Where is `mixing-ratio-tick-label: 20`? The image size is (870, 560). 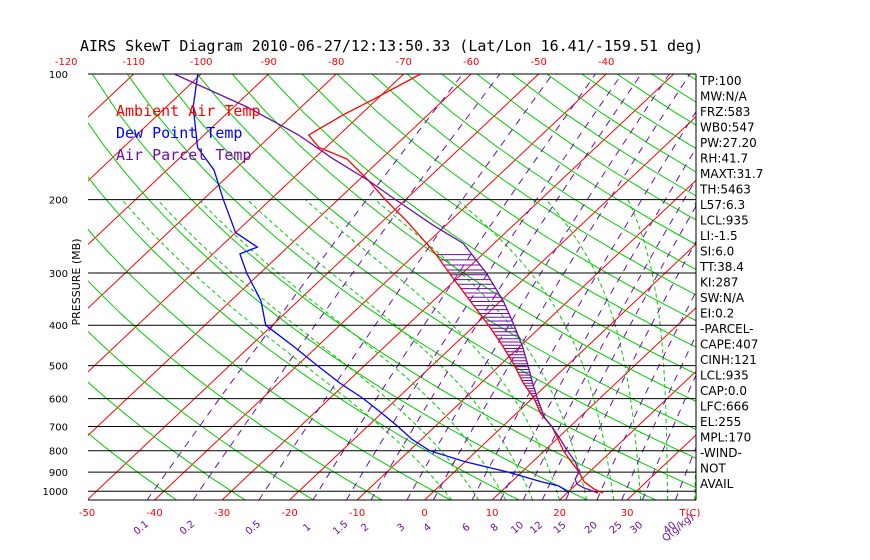 mixing-ratio-tick-label: 20 is located at coordinates (591, 528).